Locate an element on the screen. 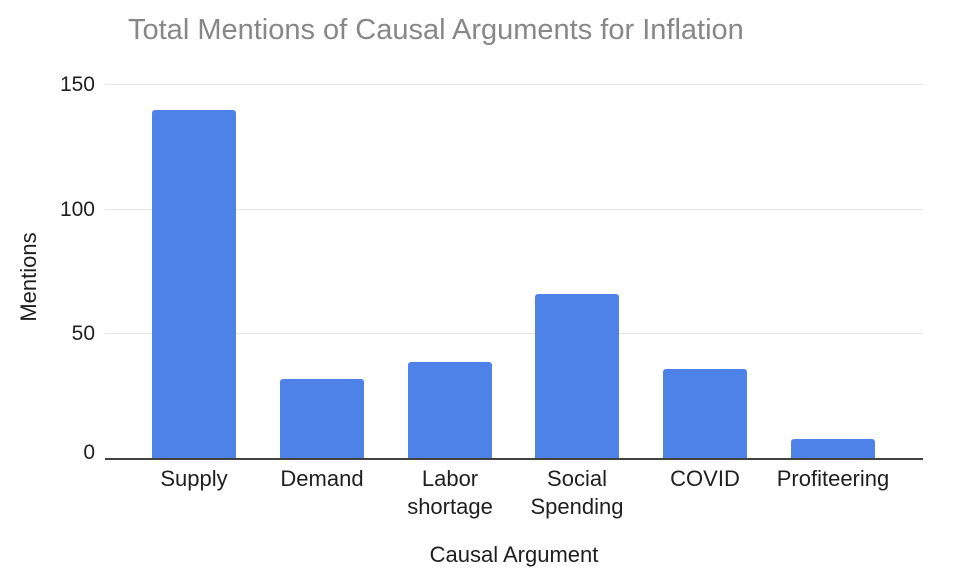 This screenshot has height=578, width=980. x-axis-label: Causal Argument is located at coordinates (514, 554).